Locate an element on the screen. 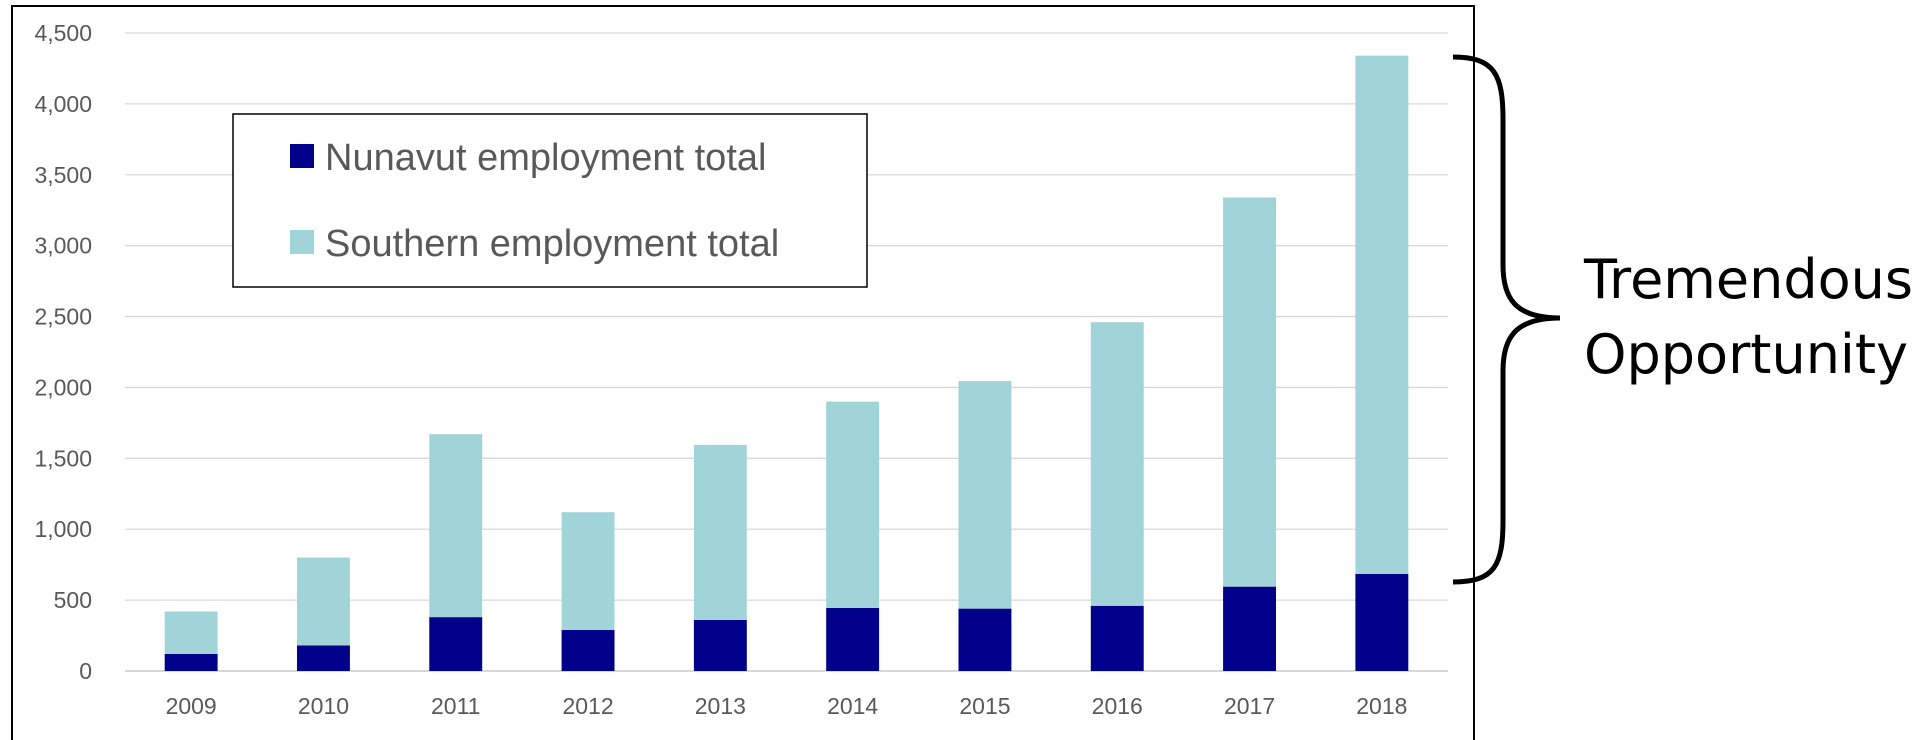  y-tick-label: 1,500 is located at coordinates (63, 458).